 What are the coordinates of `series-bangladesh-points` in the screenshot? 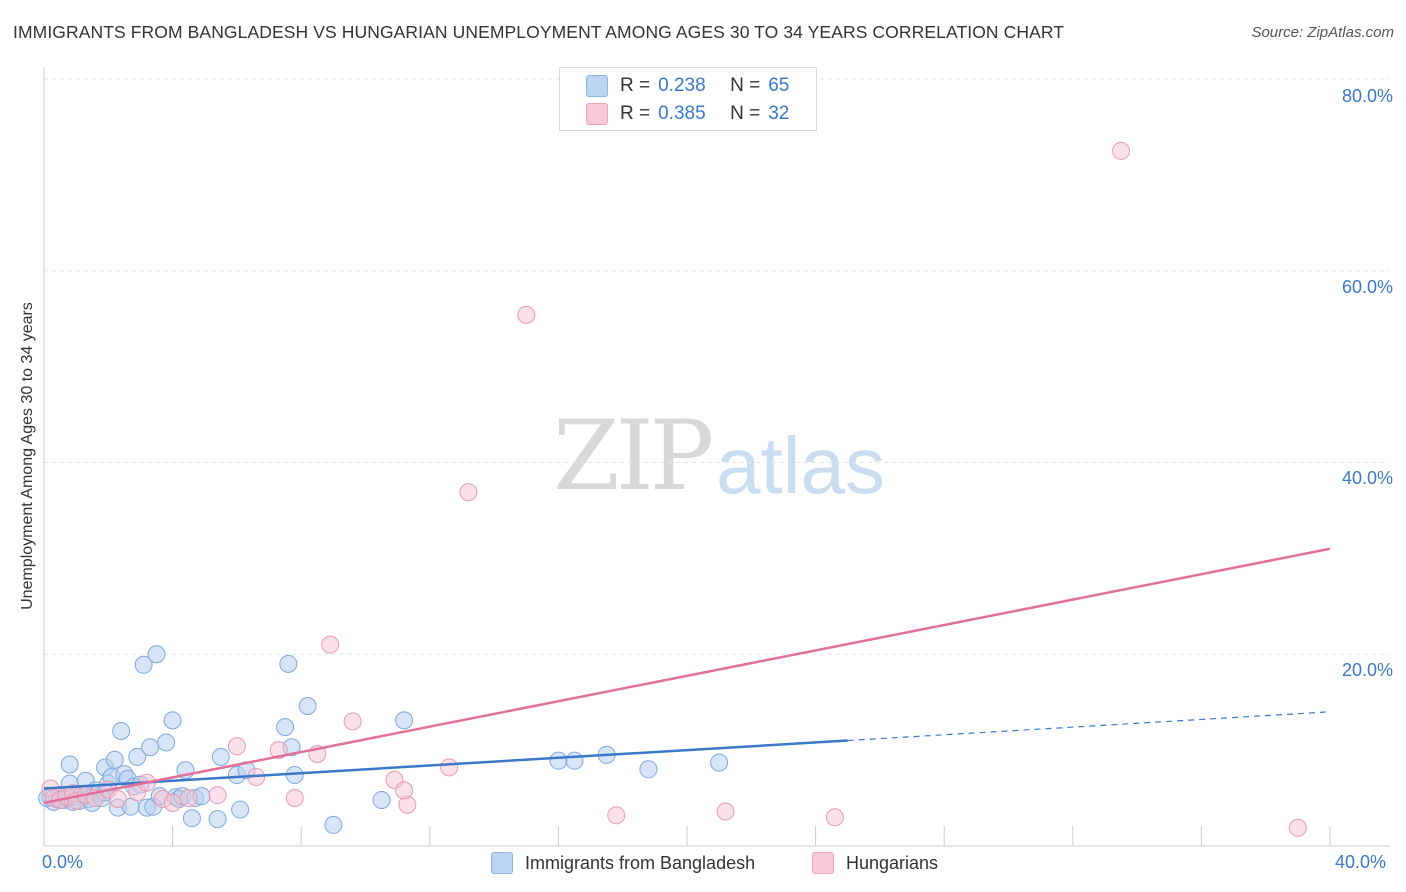 It's located at (383, 739).